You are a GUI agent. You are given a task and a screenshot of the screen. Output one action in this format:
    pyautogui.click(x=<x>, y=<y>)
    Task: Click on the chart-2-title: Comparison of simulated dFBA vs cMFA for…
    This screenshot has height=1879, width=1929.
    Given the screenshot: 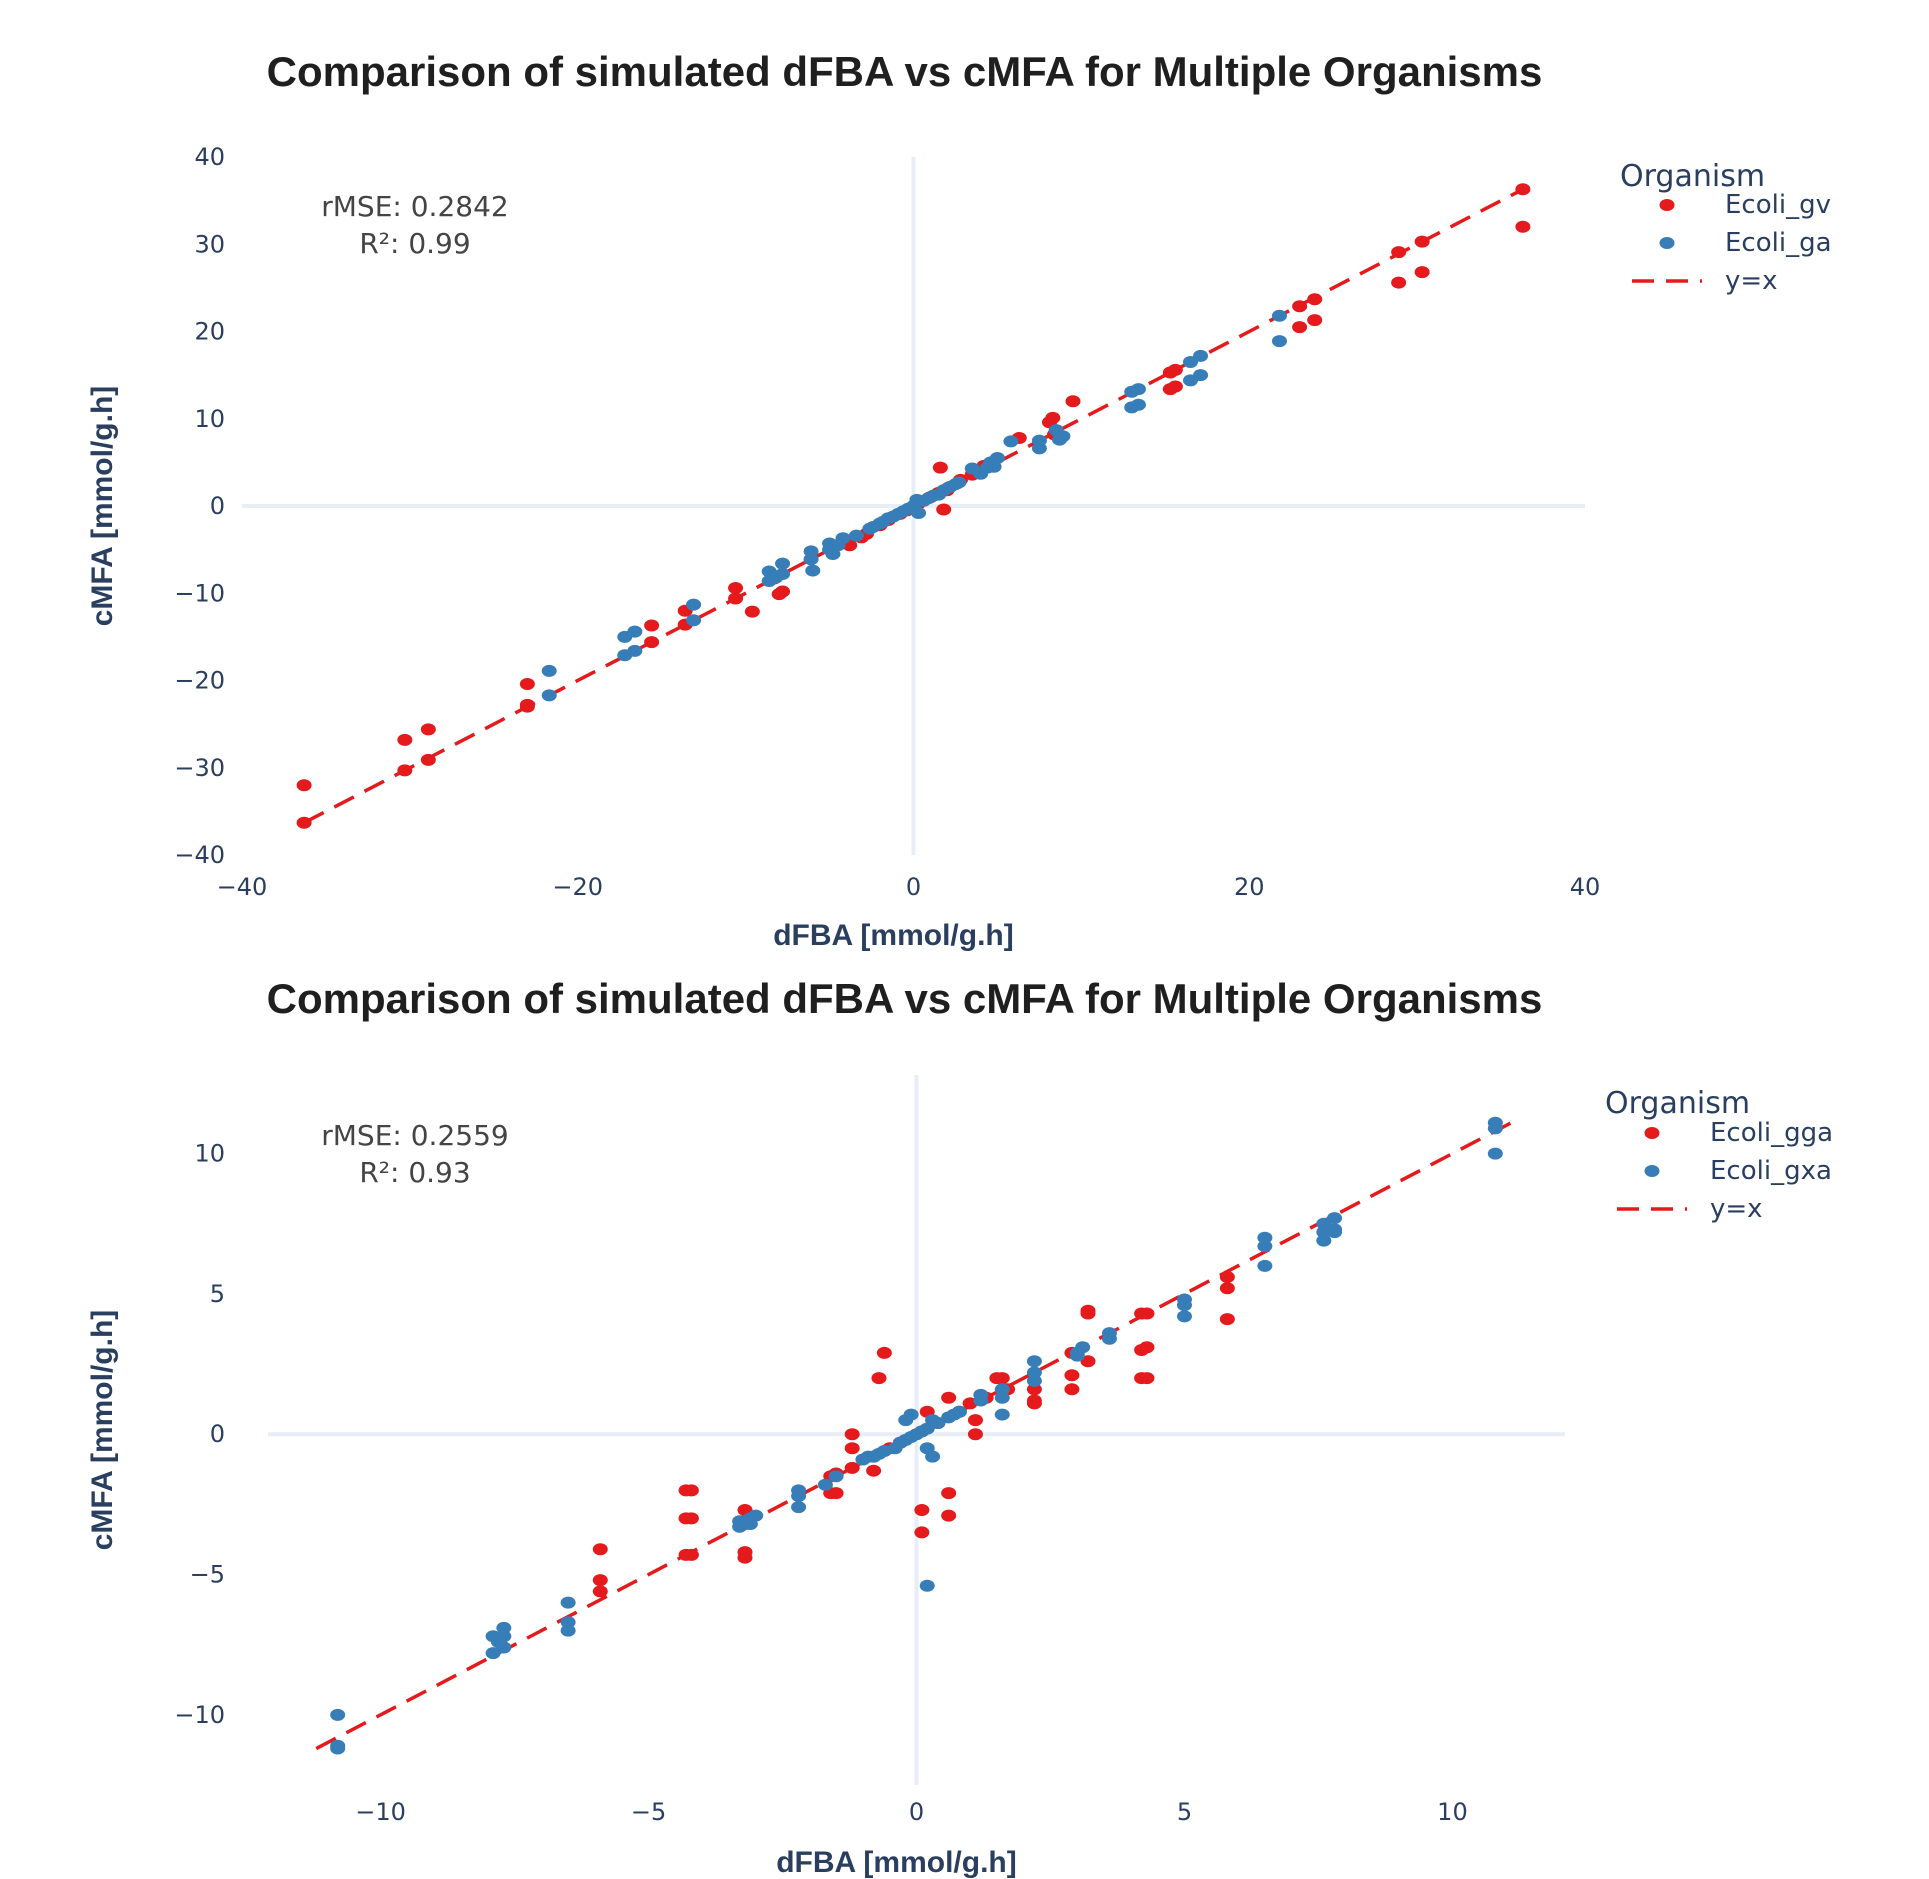 What is the action you would take?
    pyautogui.click(x=904, y=998)
    